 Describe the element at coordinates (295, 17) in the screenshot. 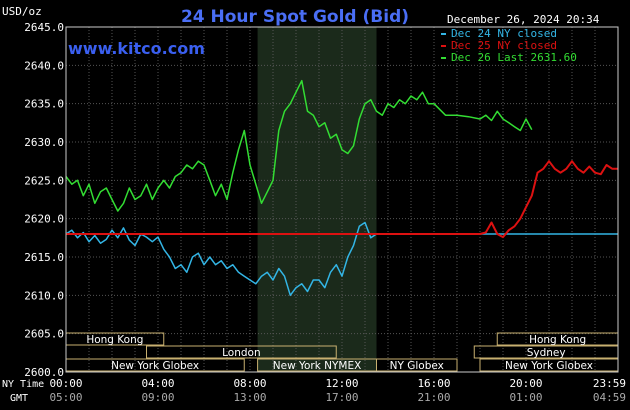

I see `chart-title: 24 Hour Spot Gold (Bid)` at that location.